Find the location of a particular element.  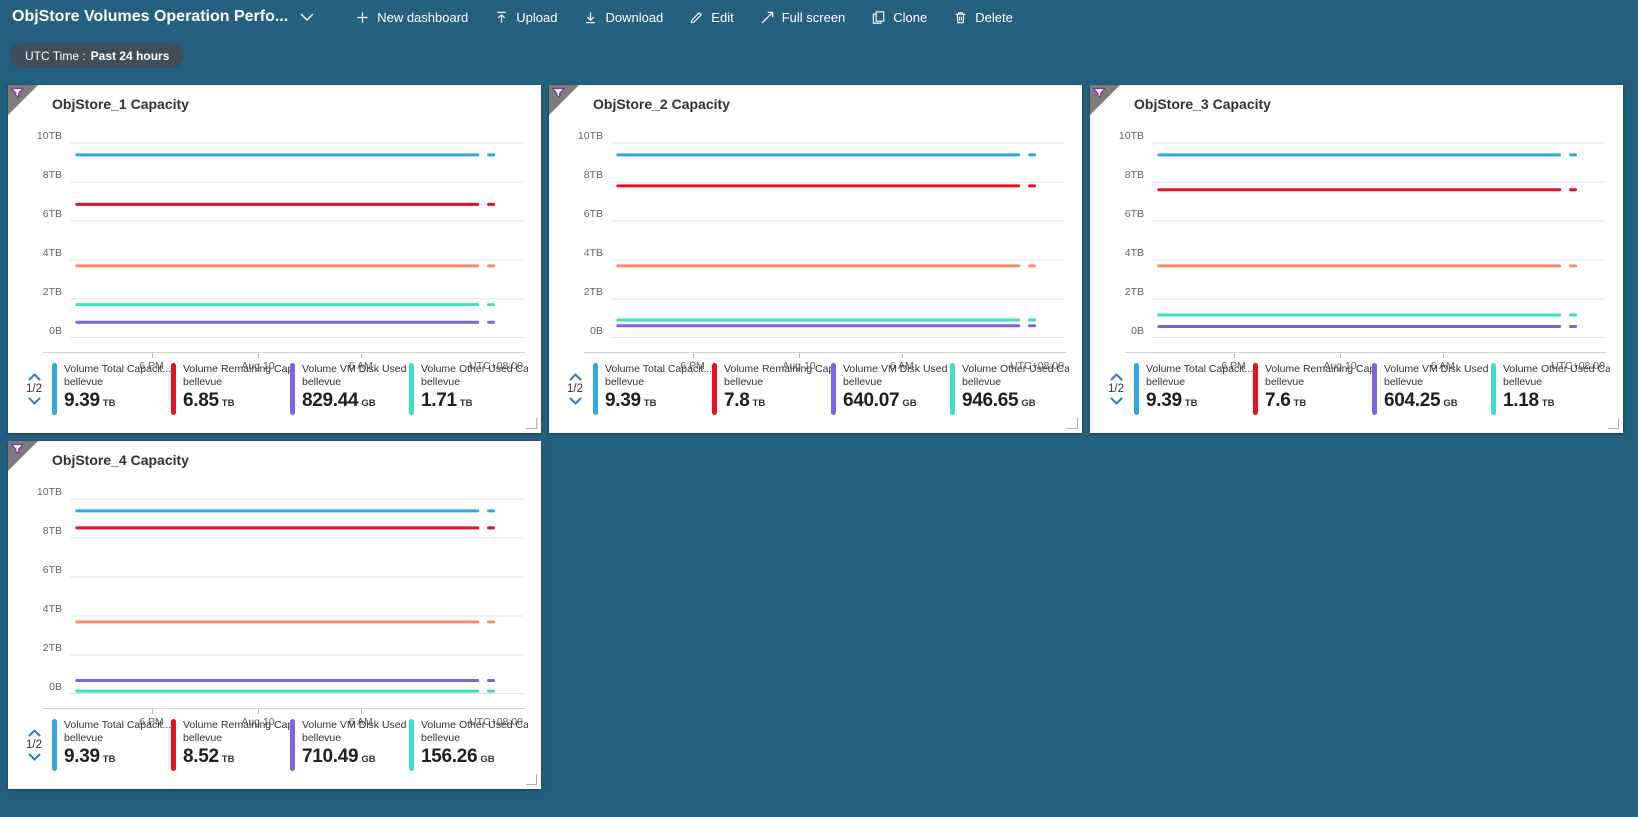

command-upload: Upload is located at coordinates (525, 17).